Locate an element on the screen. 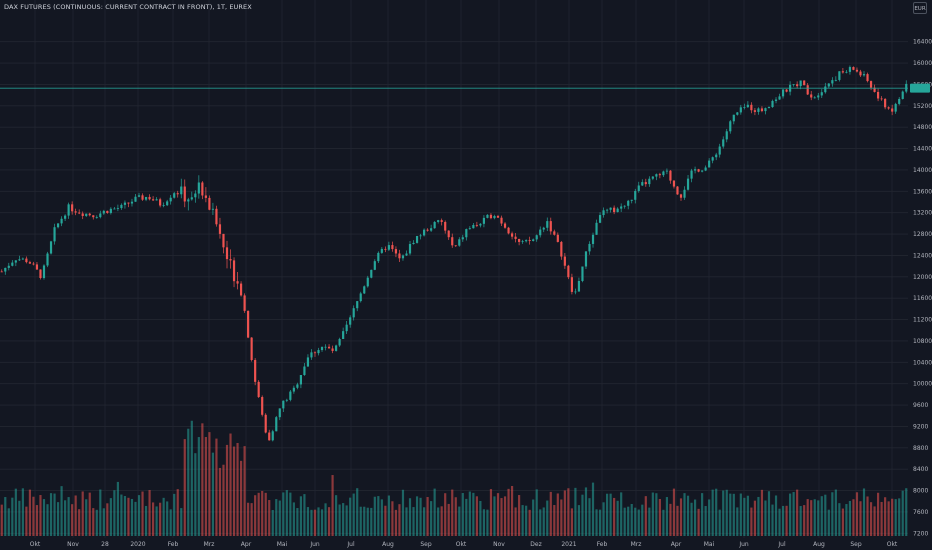  y-tick-label: 11600 is located at coordinates (922, 298).